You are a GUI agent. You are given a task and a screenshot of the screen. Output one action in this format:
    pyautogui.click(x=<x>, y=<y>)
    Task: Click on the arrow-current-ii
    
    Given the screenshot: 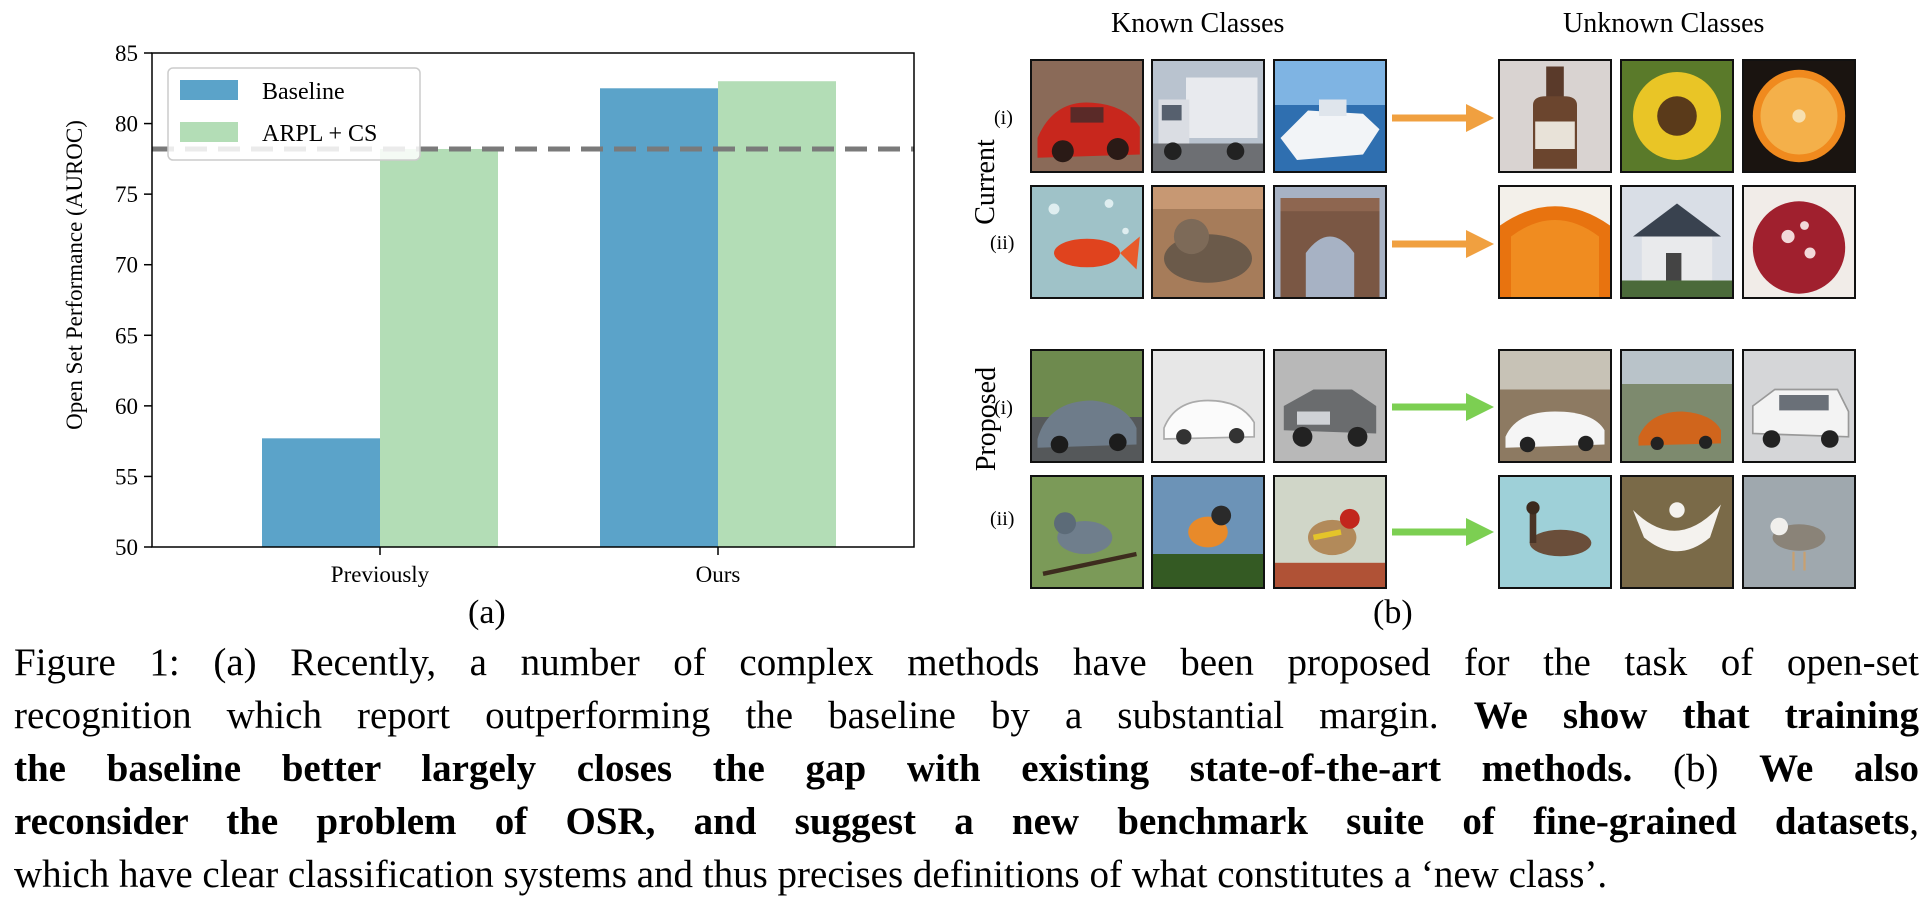 What is the action you would take?
    pyautogui.click(x=1443, y=244)
    